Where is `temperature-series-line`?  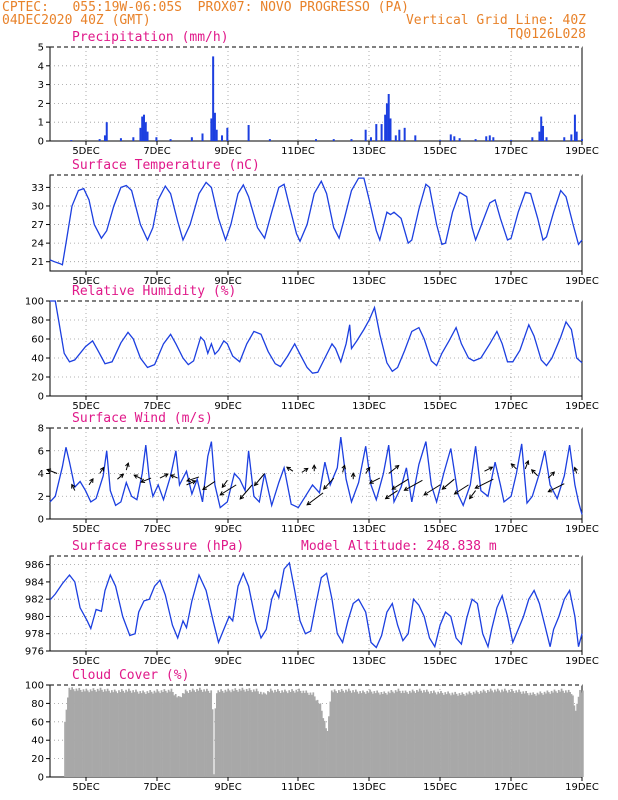 temperature-series-line is located at coordinates (316, 221).